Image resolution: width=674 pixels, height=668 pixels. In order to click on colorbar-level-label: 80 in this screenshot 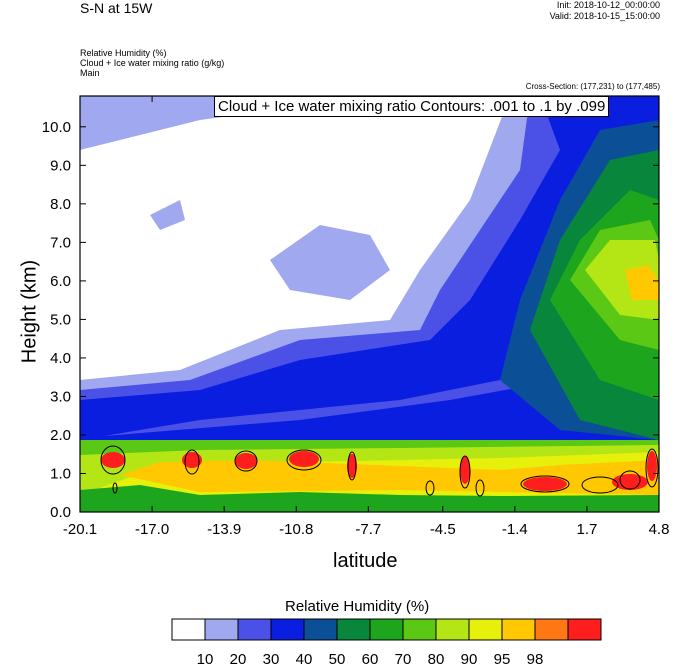, I will do `click(436, 659)`.